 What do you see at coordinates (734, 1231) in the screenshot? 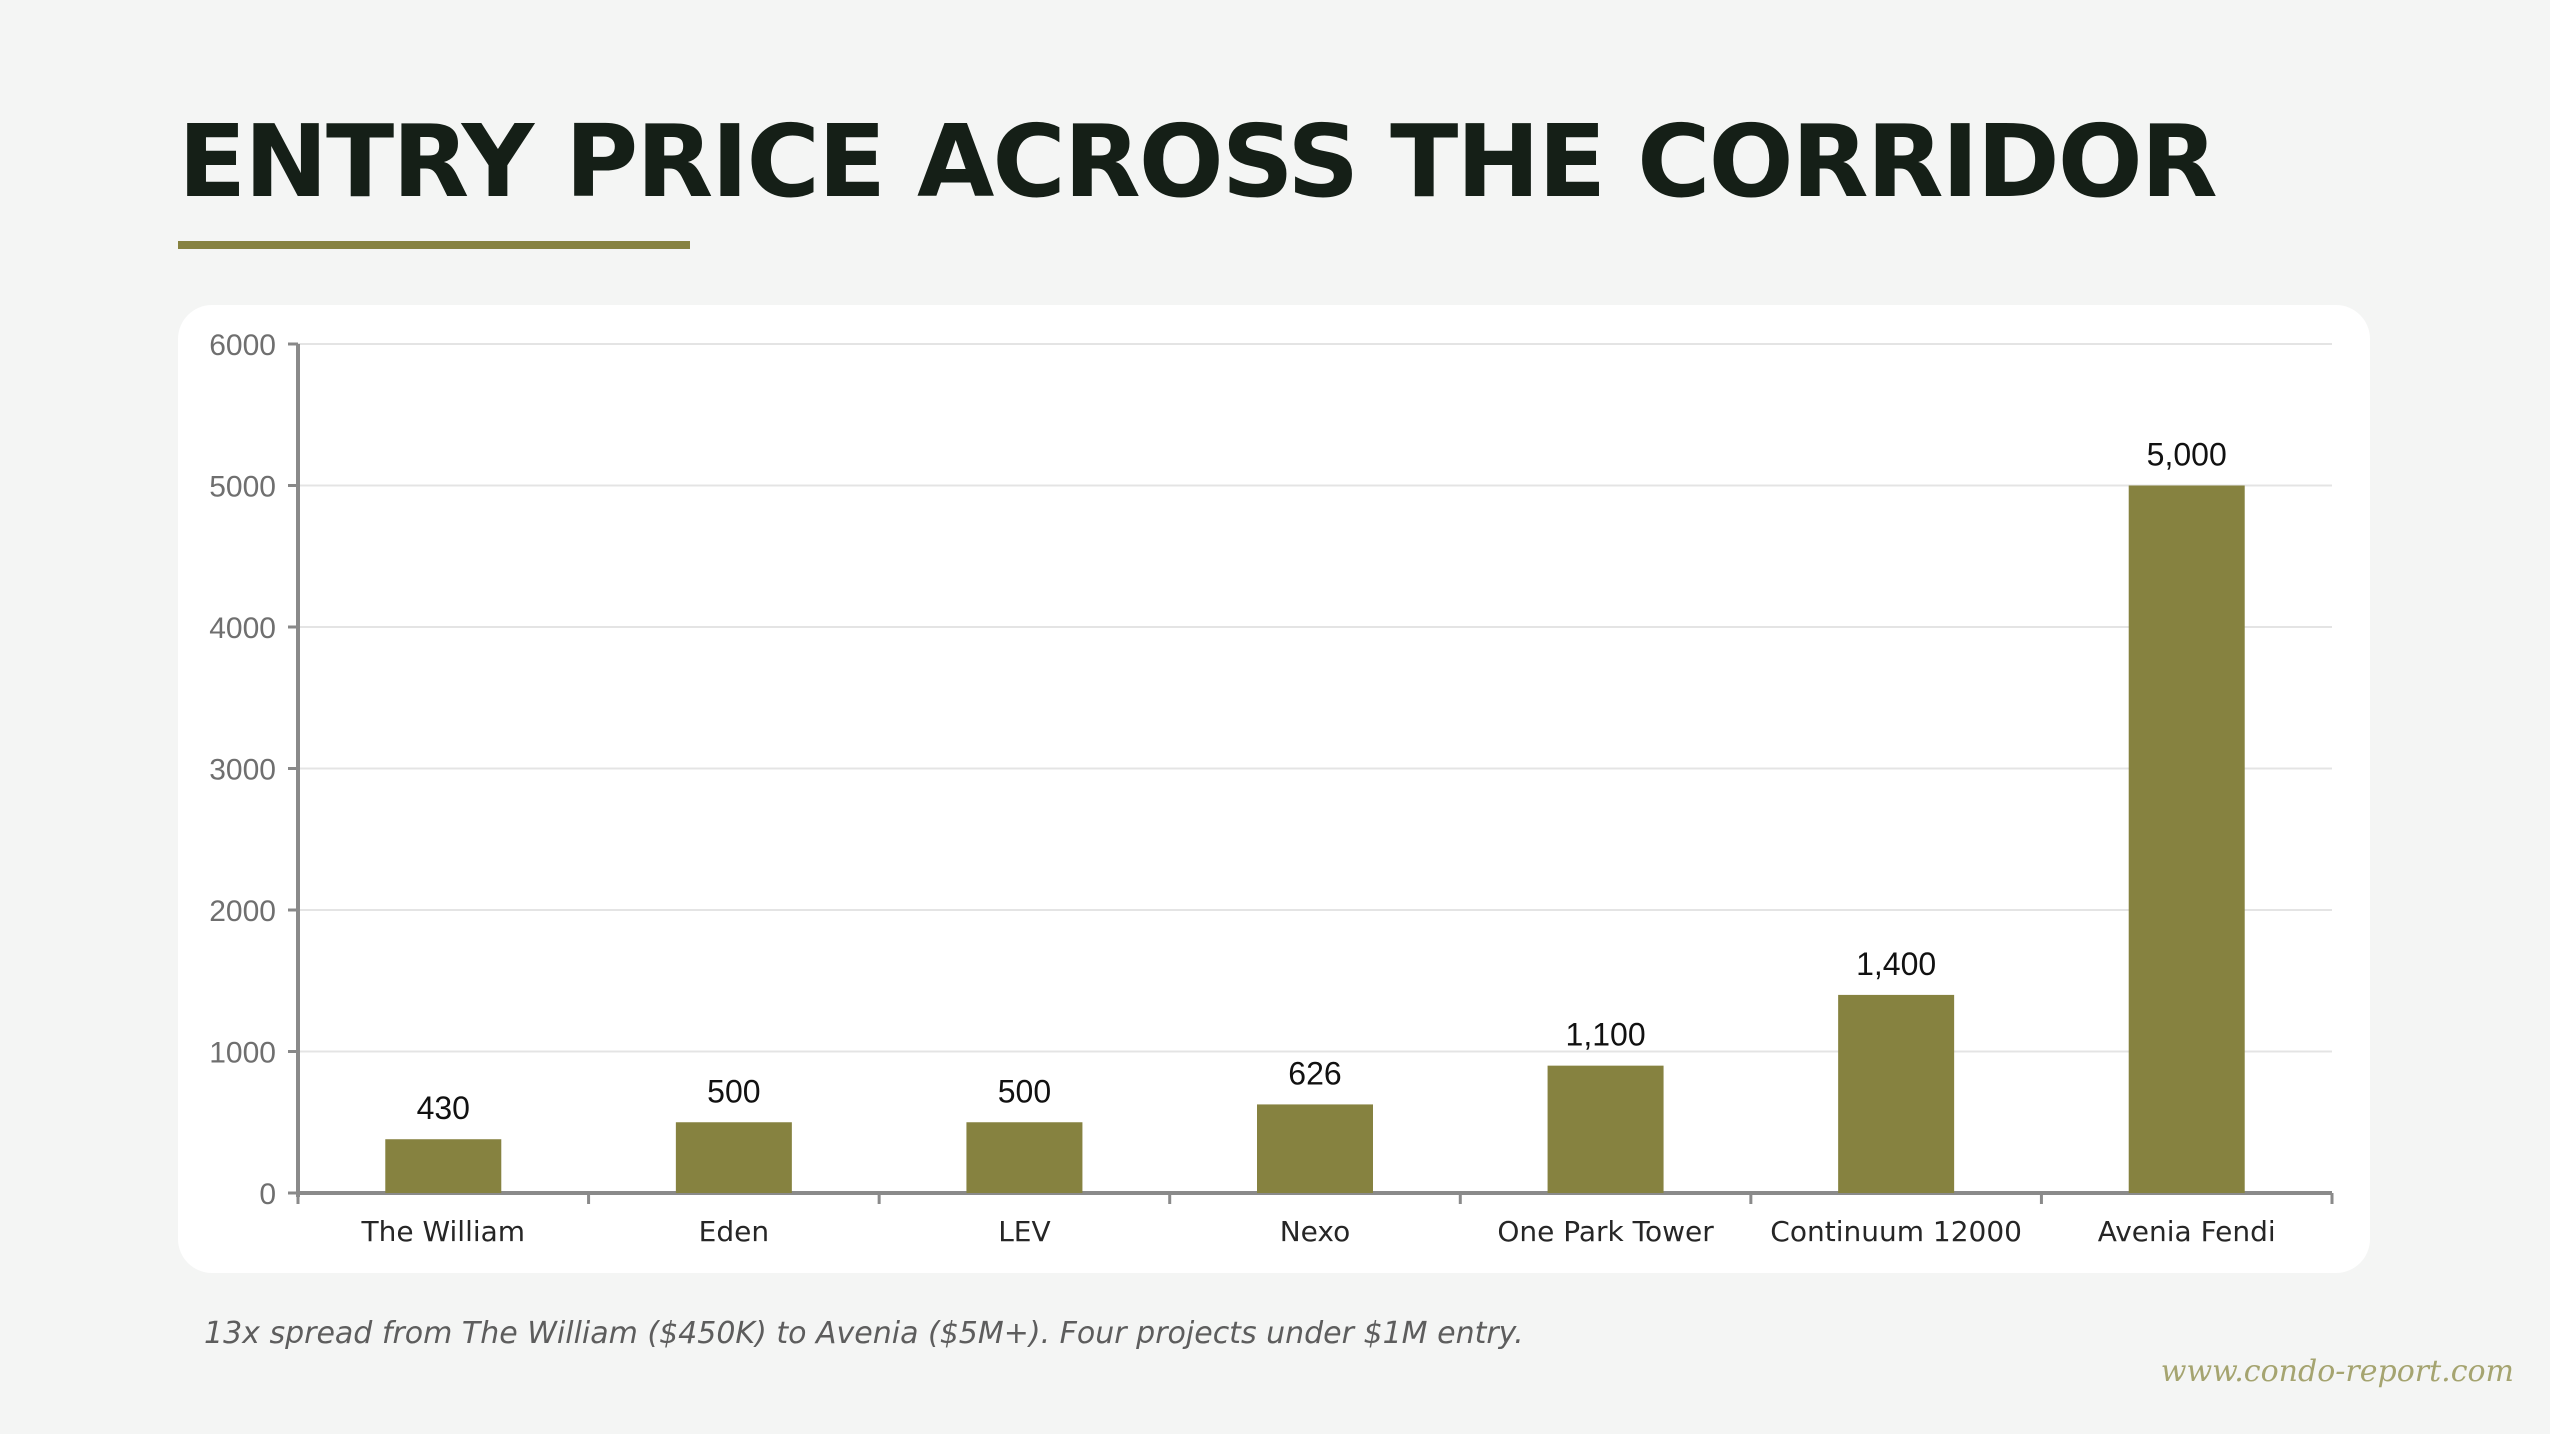
I see `x-tick-label: Eden` at bounding box center [734, 1231].